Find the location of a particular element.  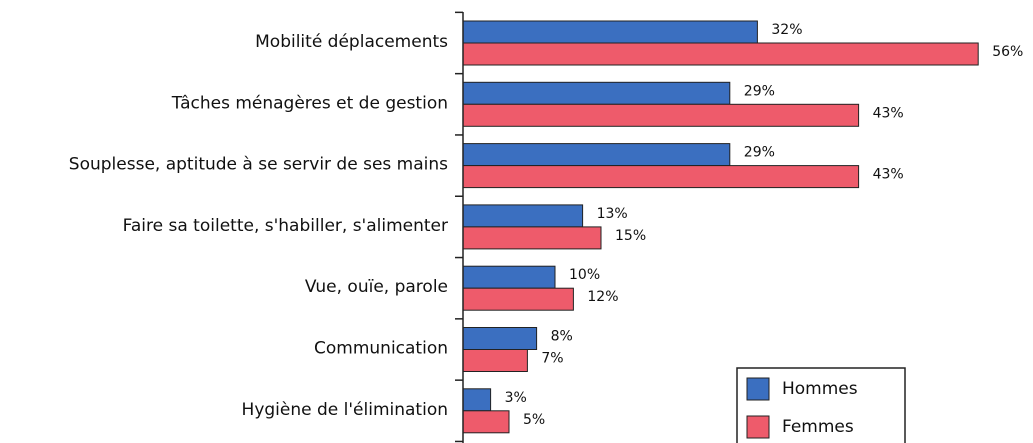

value-label: 8% is located at coordinates (562, 337).